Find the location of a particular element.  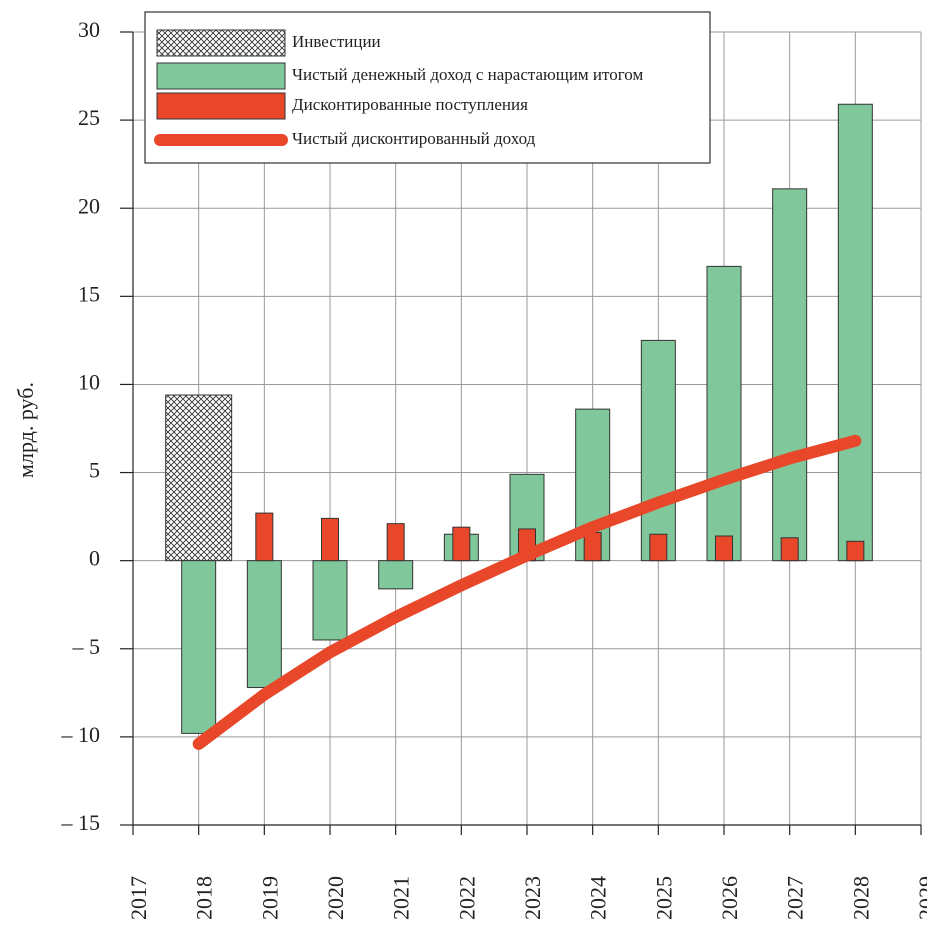

y-tick-label: – 5 is located at coordinates (86, 646).